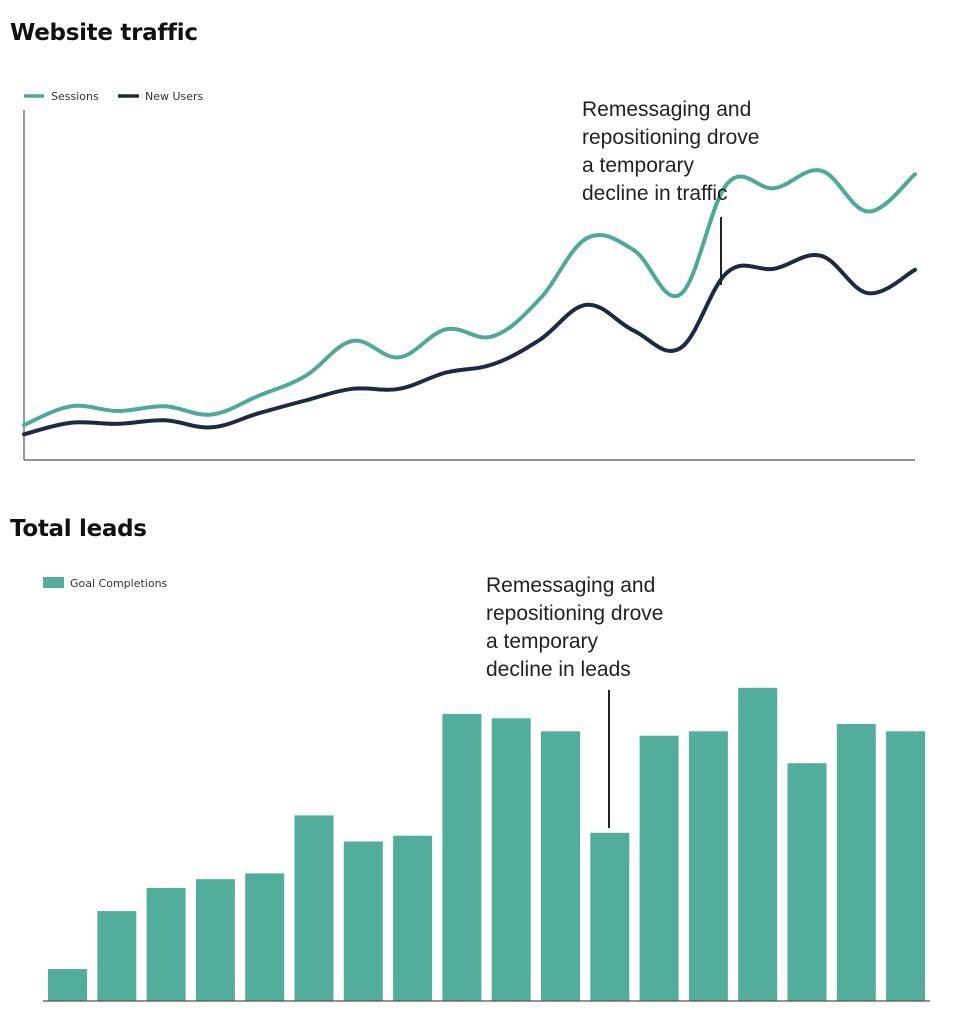 The width and height of the screenshot is (957, 1024). What do you see at coordinates (574, 613) in the screenshot?
I see `annotation-leads-line-2: repositioning drove` at bounding box center [574, 613].